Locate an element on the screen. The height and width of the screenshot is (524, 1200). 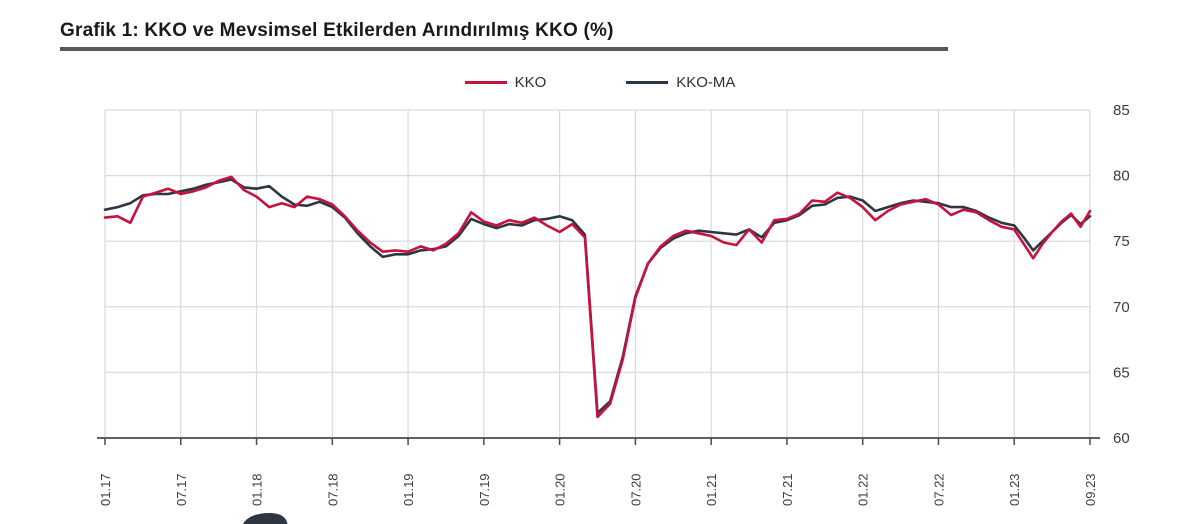
y-axis-label: 70 is located at coordinates (1121, 307).